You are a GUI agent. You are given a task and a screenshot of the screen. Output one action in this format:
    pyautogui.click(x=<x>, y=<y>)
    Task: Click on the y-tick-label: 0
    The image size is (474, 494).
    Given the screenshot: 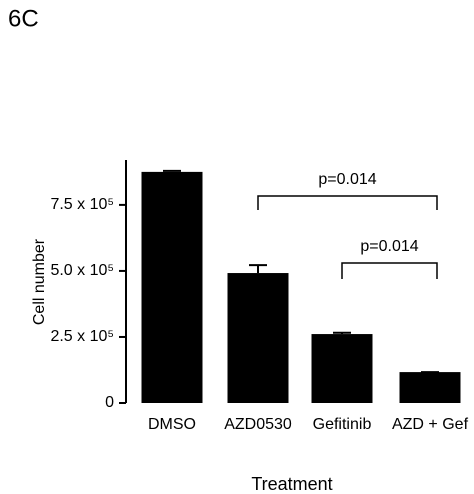 What is the action you would take?
    pyautogui.click(x=109, y=402)
    